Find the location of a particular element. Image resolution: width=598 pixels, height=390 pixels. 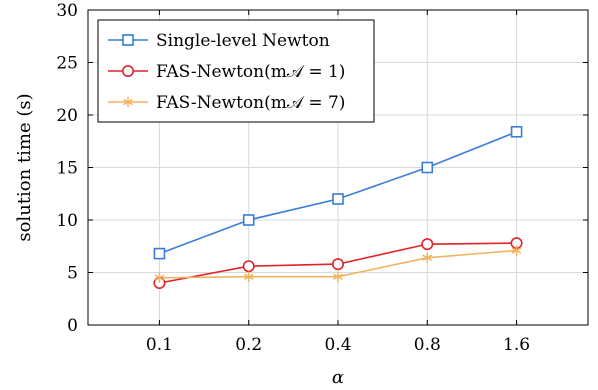

y-axis-label: solution time (s) is located at coordinates (24, 167).